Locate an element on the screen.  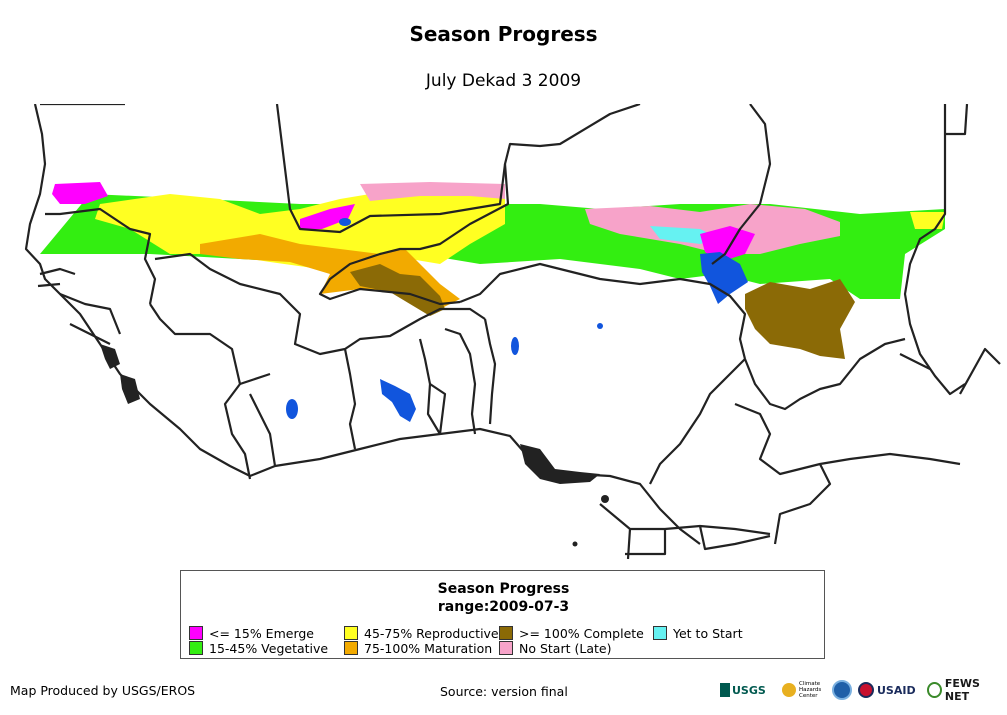
border-chad-east is located at coordinates (934, 270).